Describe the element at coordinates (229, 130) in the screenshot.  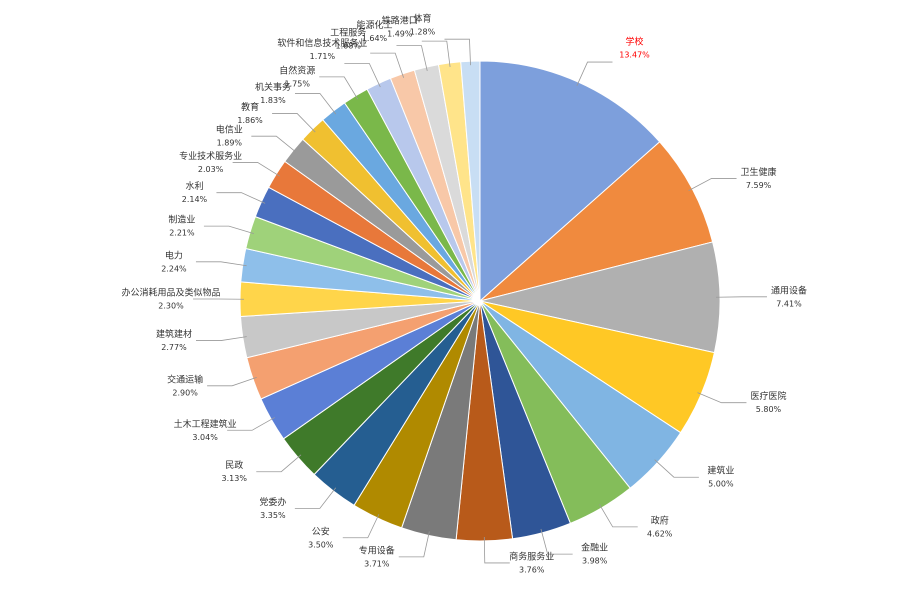
I see `slice-label: 电信业` at that location.